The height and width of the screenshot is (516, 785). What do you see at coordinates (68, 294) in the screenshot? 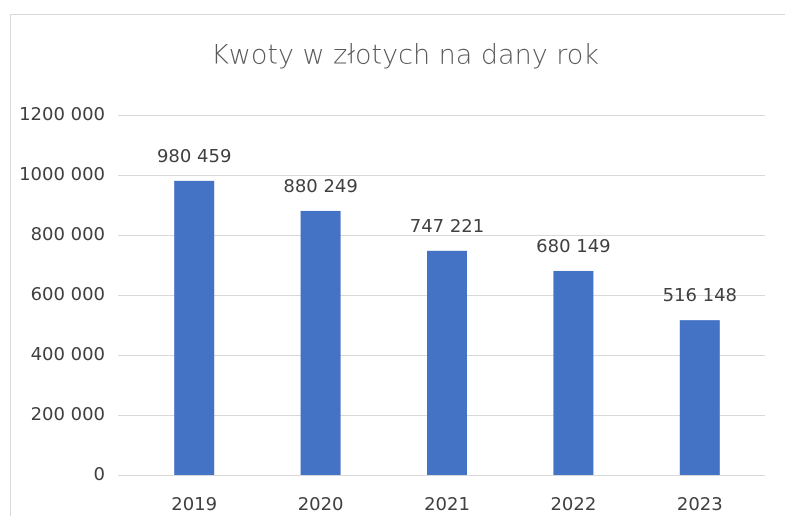
I see `y-tick-label: 600 000` at bounding box center [68, 294].